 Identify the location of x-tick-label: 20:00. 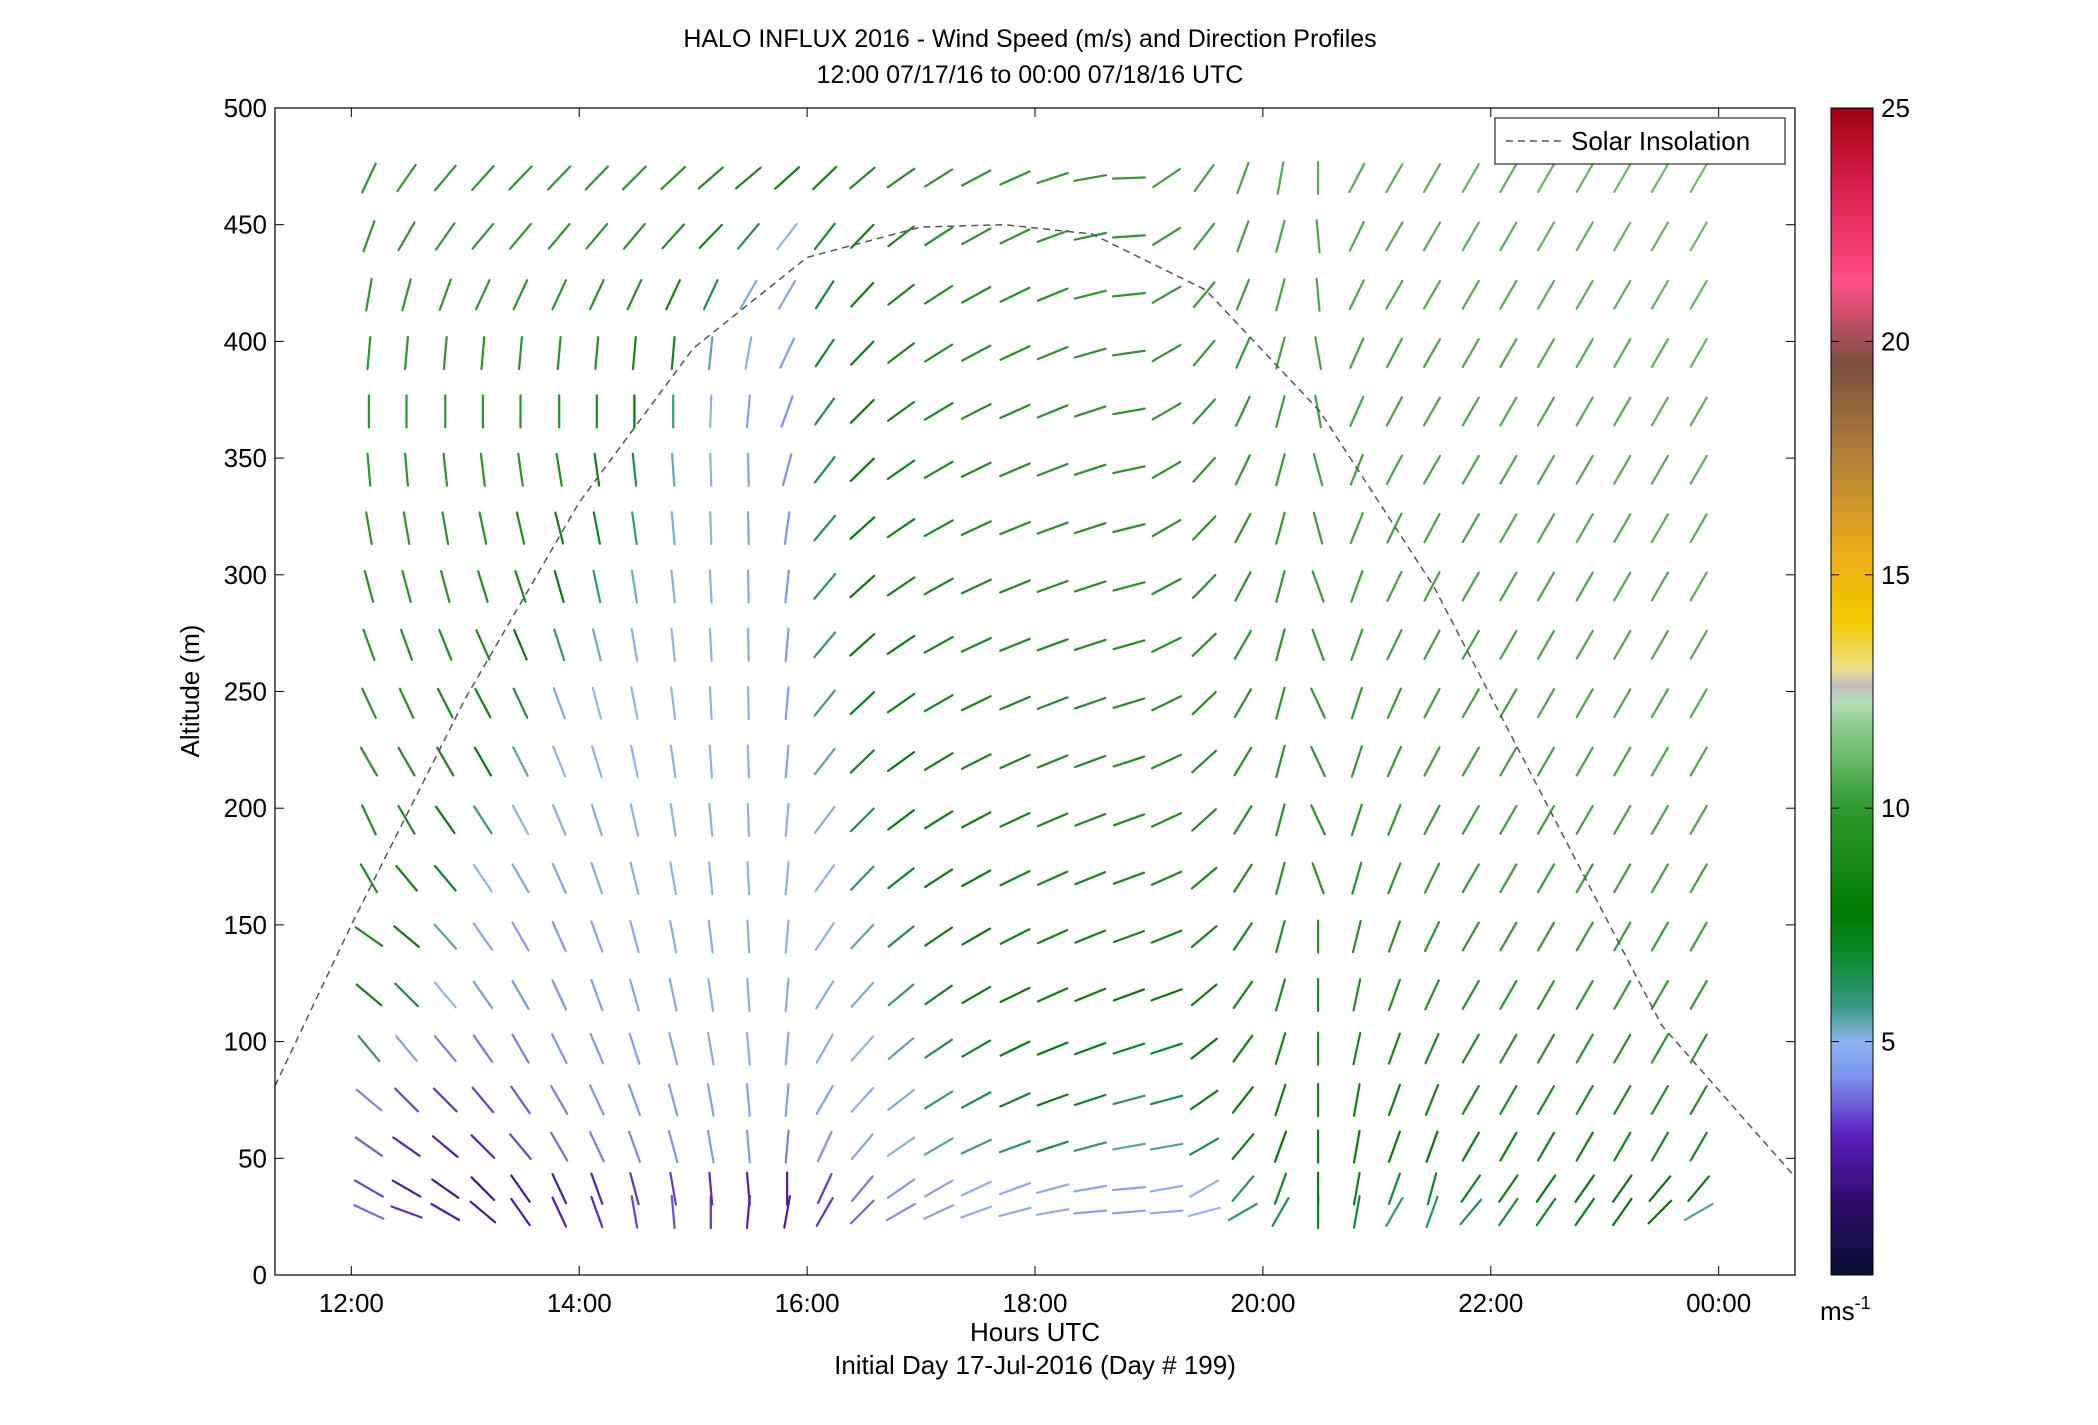
(1262, 1303).